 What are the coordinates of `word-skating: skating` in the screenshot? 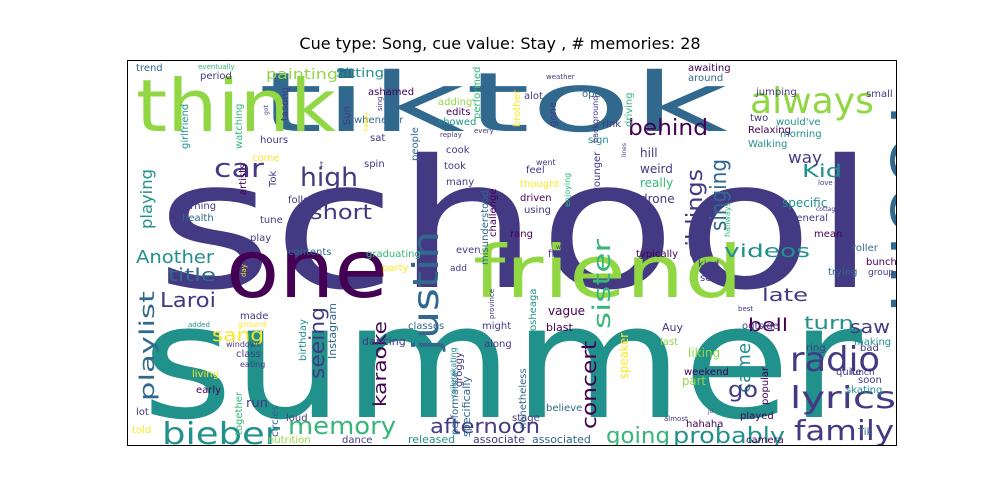 It's located at (864, 390).